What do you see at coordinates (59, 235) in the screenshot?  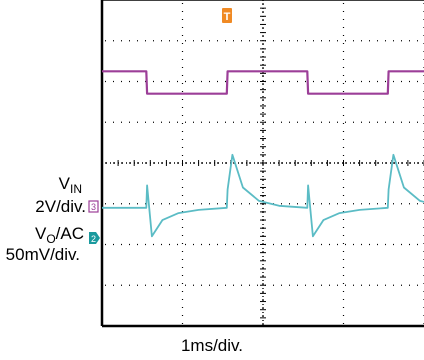 I see `vo-label: VO/AC` at bounding box center [59, 235].